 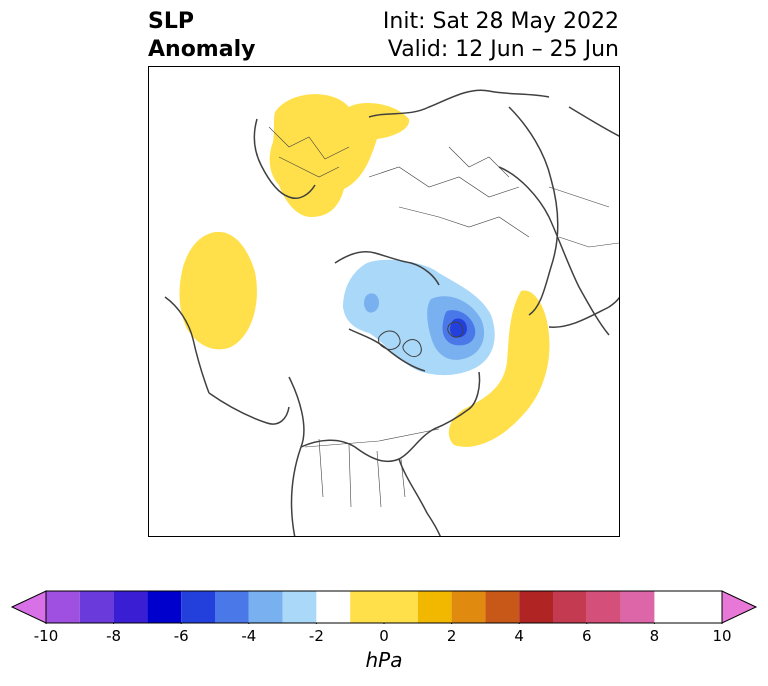 What do you see at coordinates (249, 636) in the screenshot?
I see `colorbar-tick-label: -4` at bounding box center [249, 636].